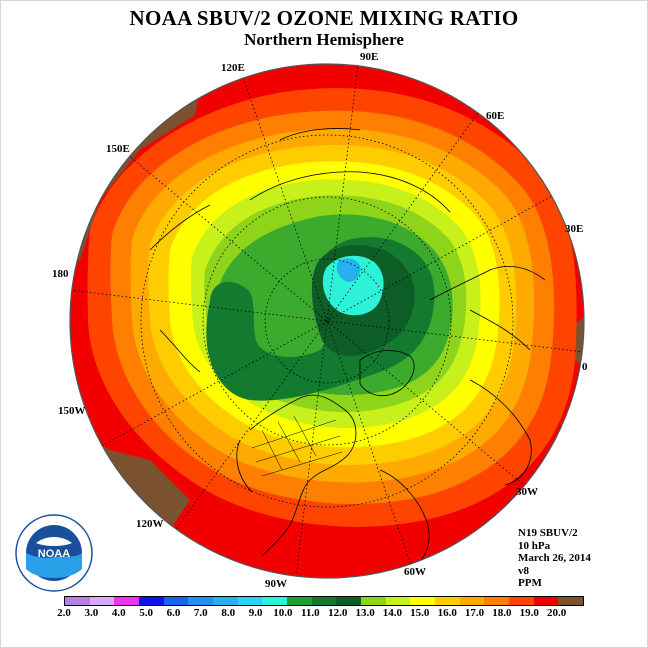 This screenshot has width=648, height=648. Describe the element at coordinates (556, 613) in the screenshot. I see `colorbar-tick-label: 20.0` at that location.